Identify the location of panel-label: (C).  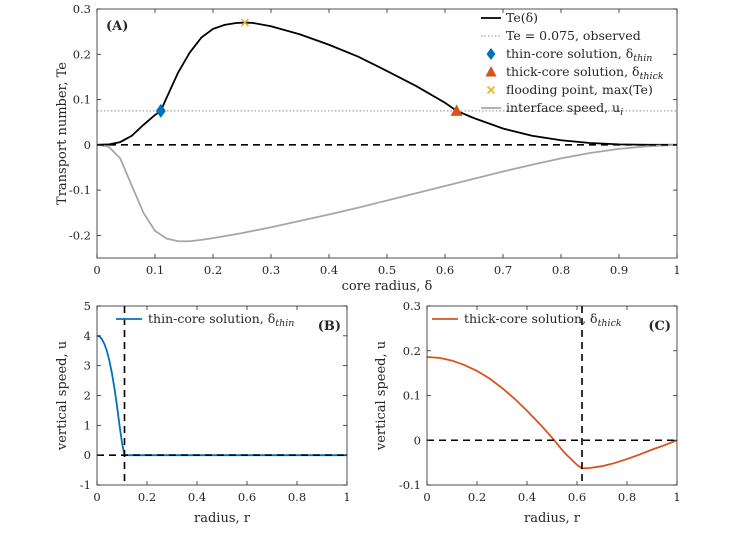
(659, 326).